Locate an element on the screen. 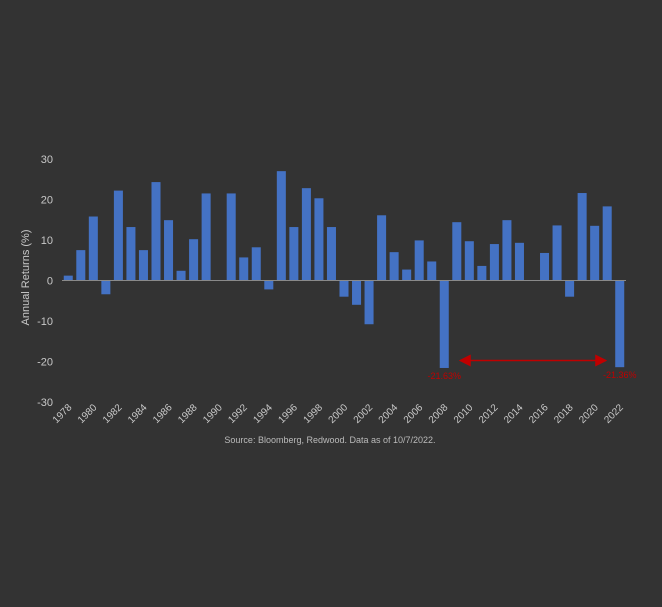 The image size is (662, 607). bar-2011 is located at coordinates (482, 273).